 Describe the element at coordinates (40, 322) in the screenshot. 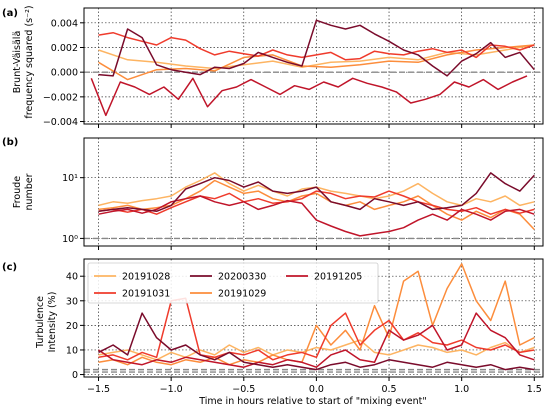

I see `panel-c-ylabel-line1: Turbulence` at that location.